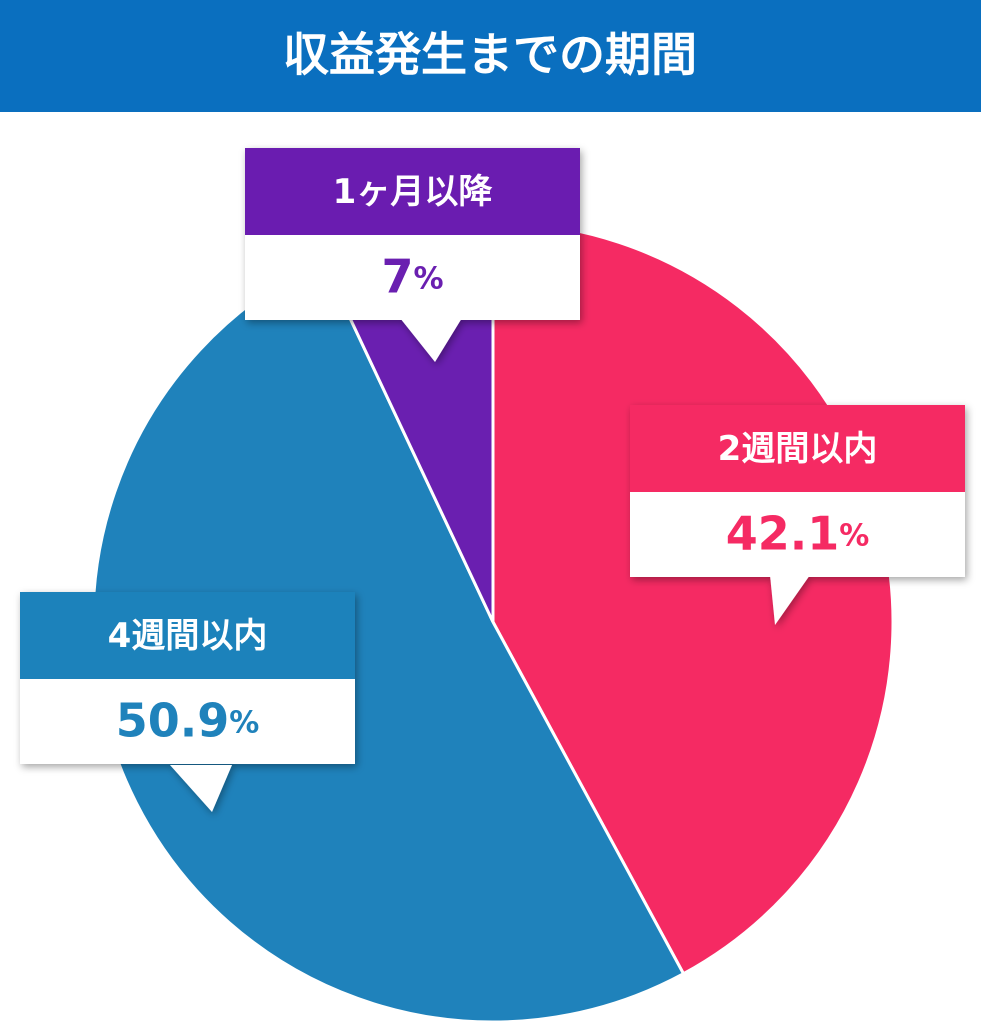 The image size is (981, 1024). I want to click on category-label: 4週間以内, so click(188, 636).